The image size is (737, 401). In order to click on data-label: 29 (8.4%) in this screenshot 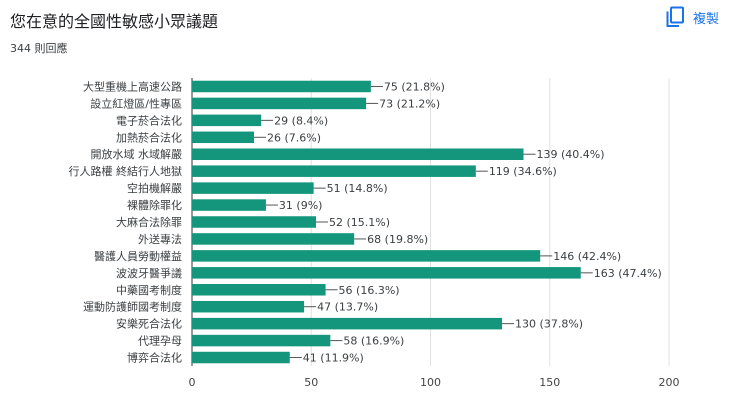, I will do `click(301, 120)`.